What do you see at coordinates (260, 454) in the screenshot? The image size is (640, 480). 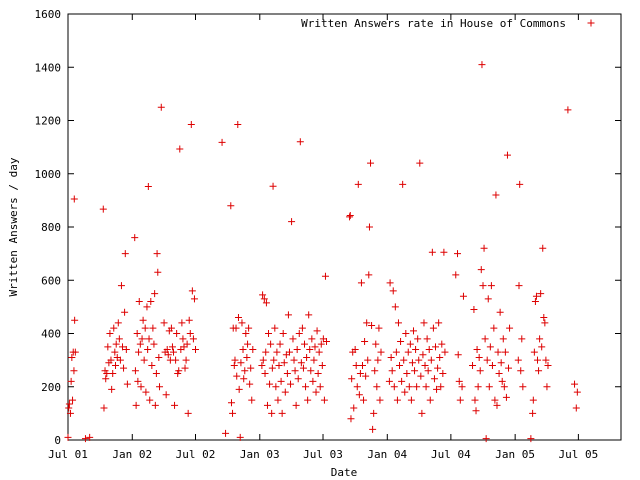 I see `x-tick-label: Jan 03` at bounding box center [260, 454].